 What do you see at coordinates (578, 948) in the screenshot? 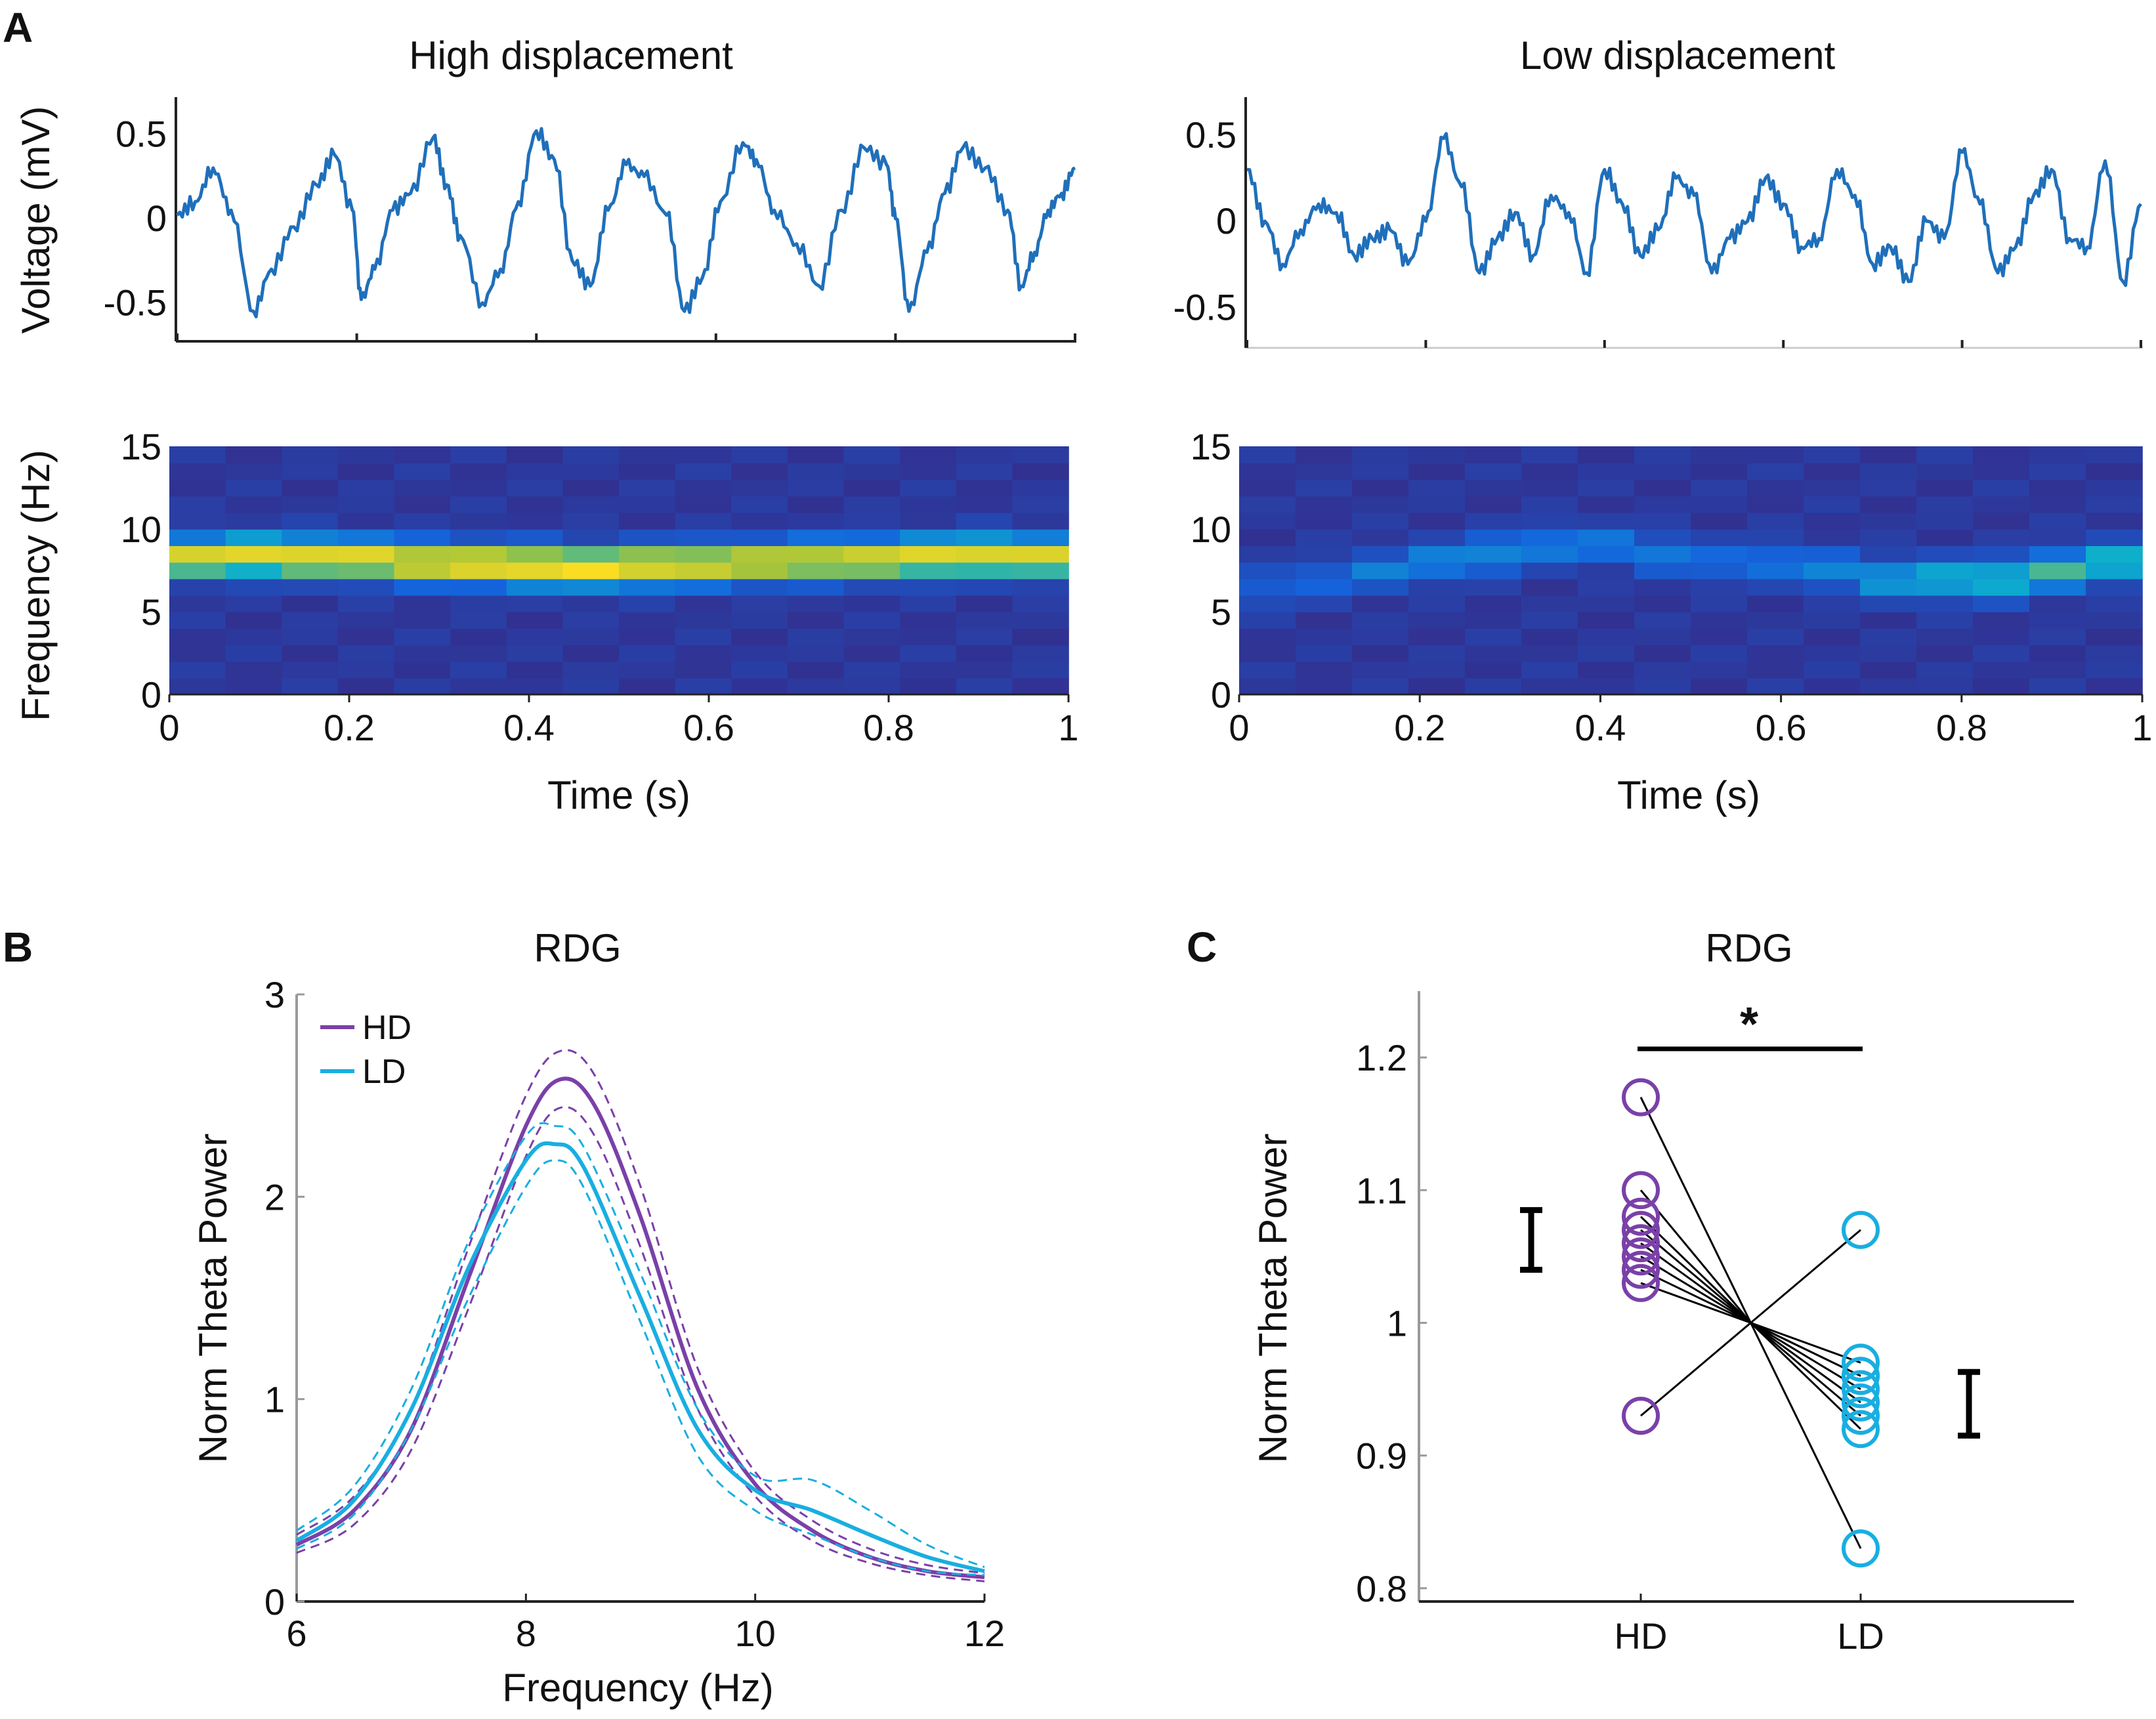
I see `plot-title: RDG` at bounding box center [578, 948].